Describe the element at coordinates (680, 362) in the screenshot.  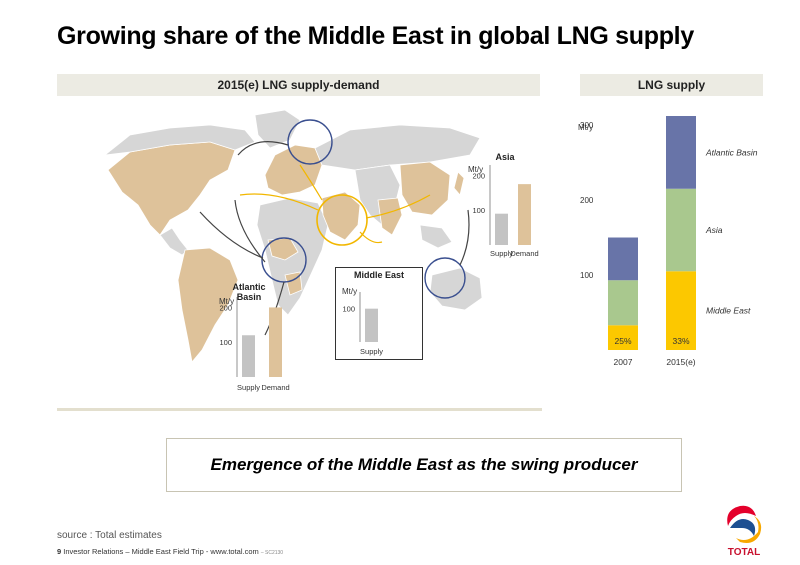
I see `chart-category-label: 2015(e)` at that location.